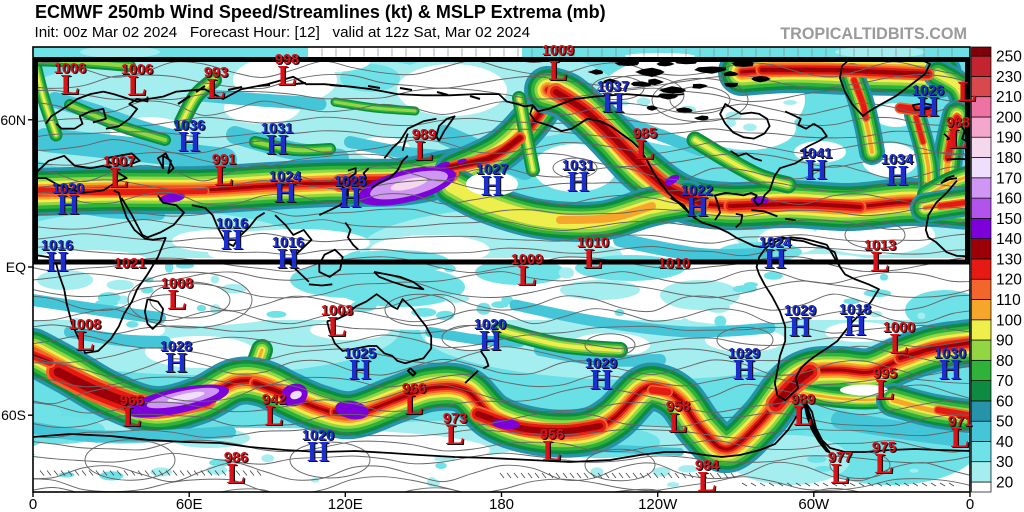  I want to click on svg-text: 966, so click(415, 390).